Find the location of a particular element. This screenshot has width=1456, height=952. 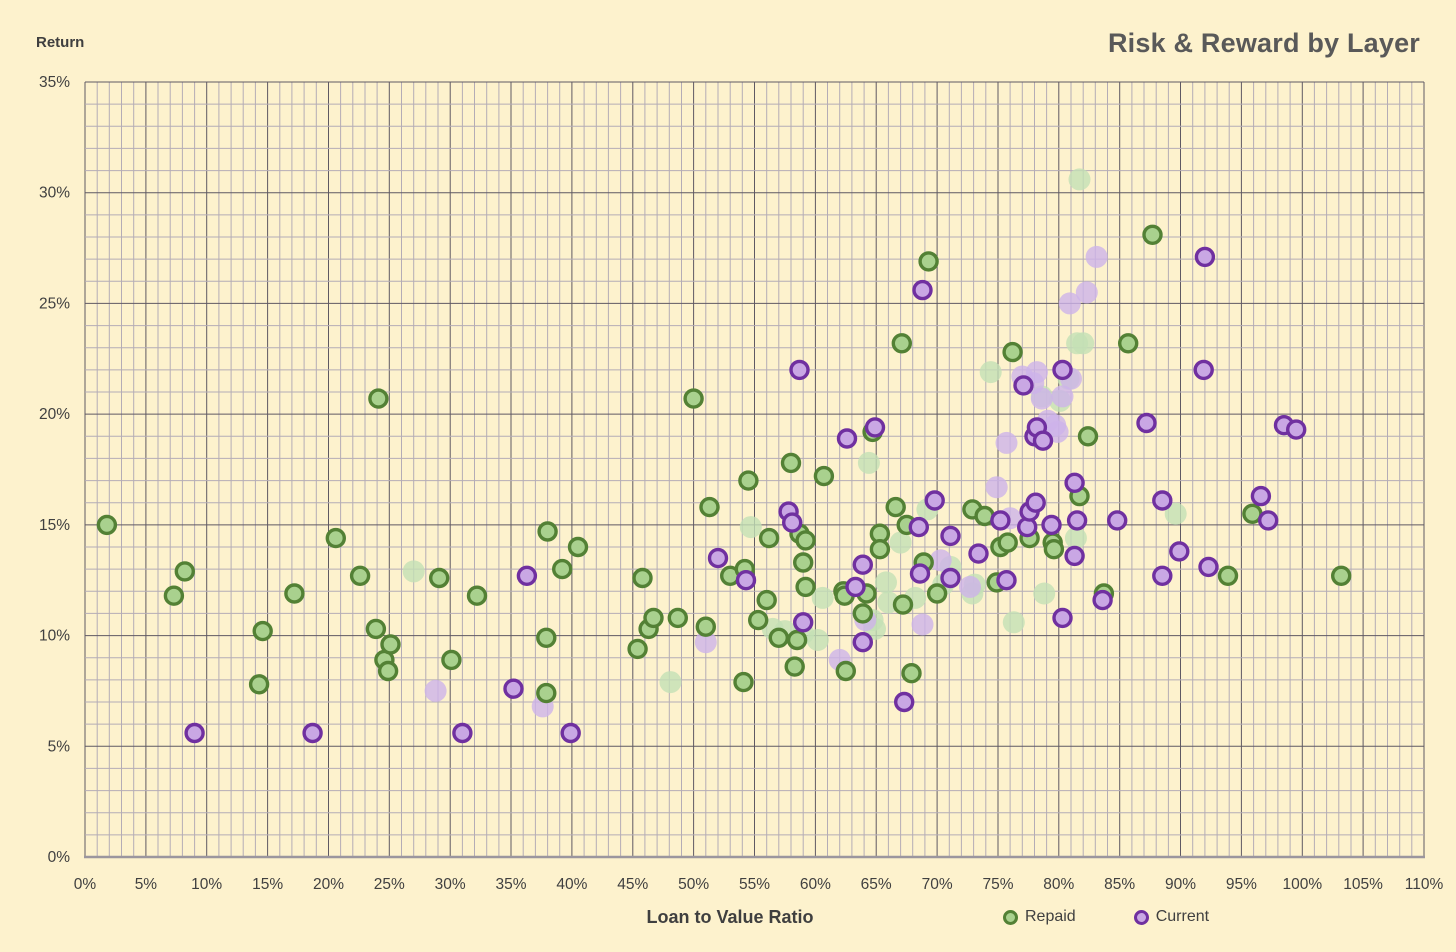

legend-label-current: Current is located at coordinates (1182, 916).